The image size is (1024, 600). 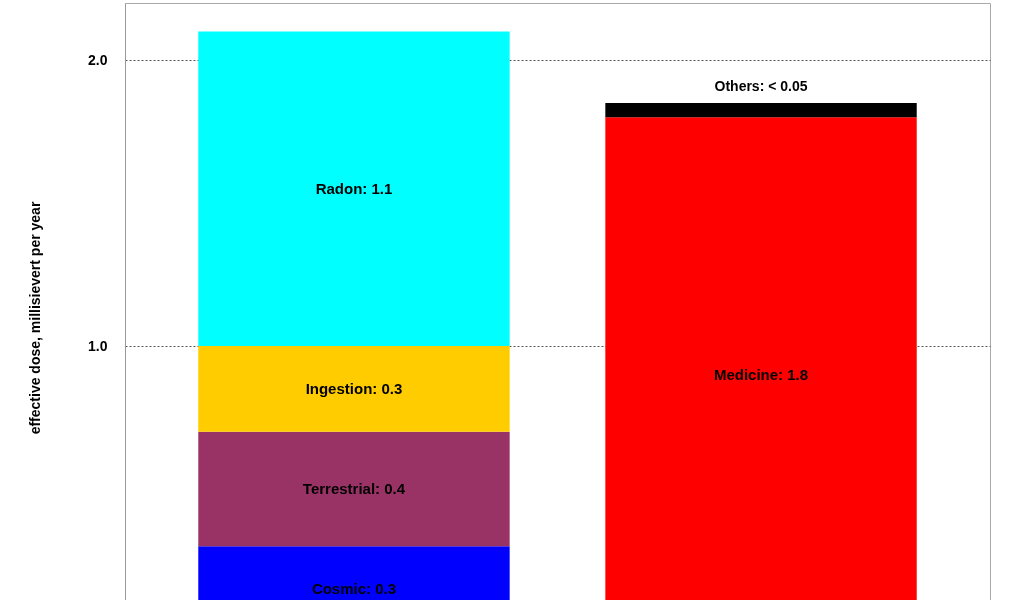 I want to click on data-label: Medicine: 1.8, so click(x=761, y=374).